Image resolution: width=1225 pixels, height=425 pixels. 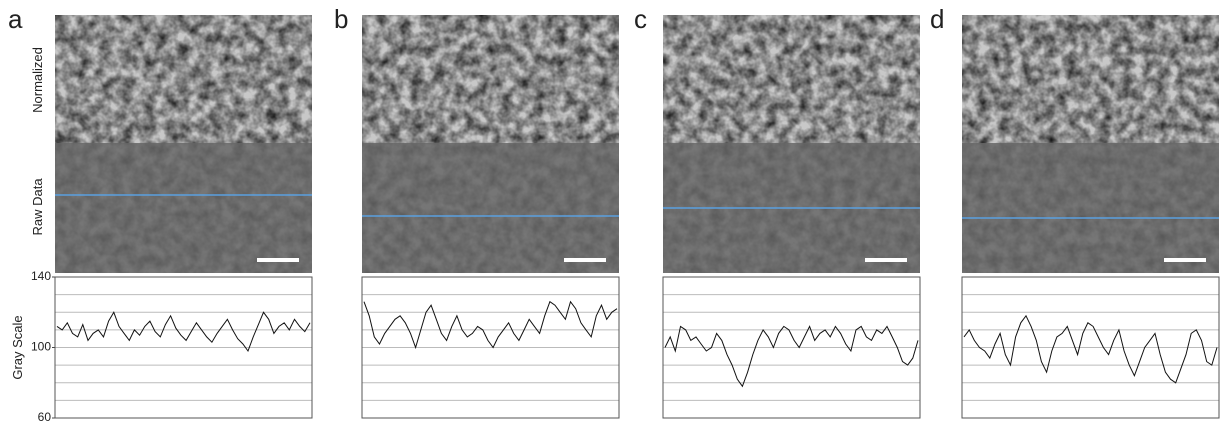 What do you see at coordinates (17, 347) in the screenshot?
I see `y-axis-label: Gray Scale` at bounding box center [17, 347].